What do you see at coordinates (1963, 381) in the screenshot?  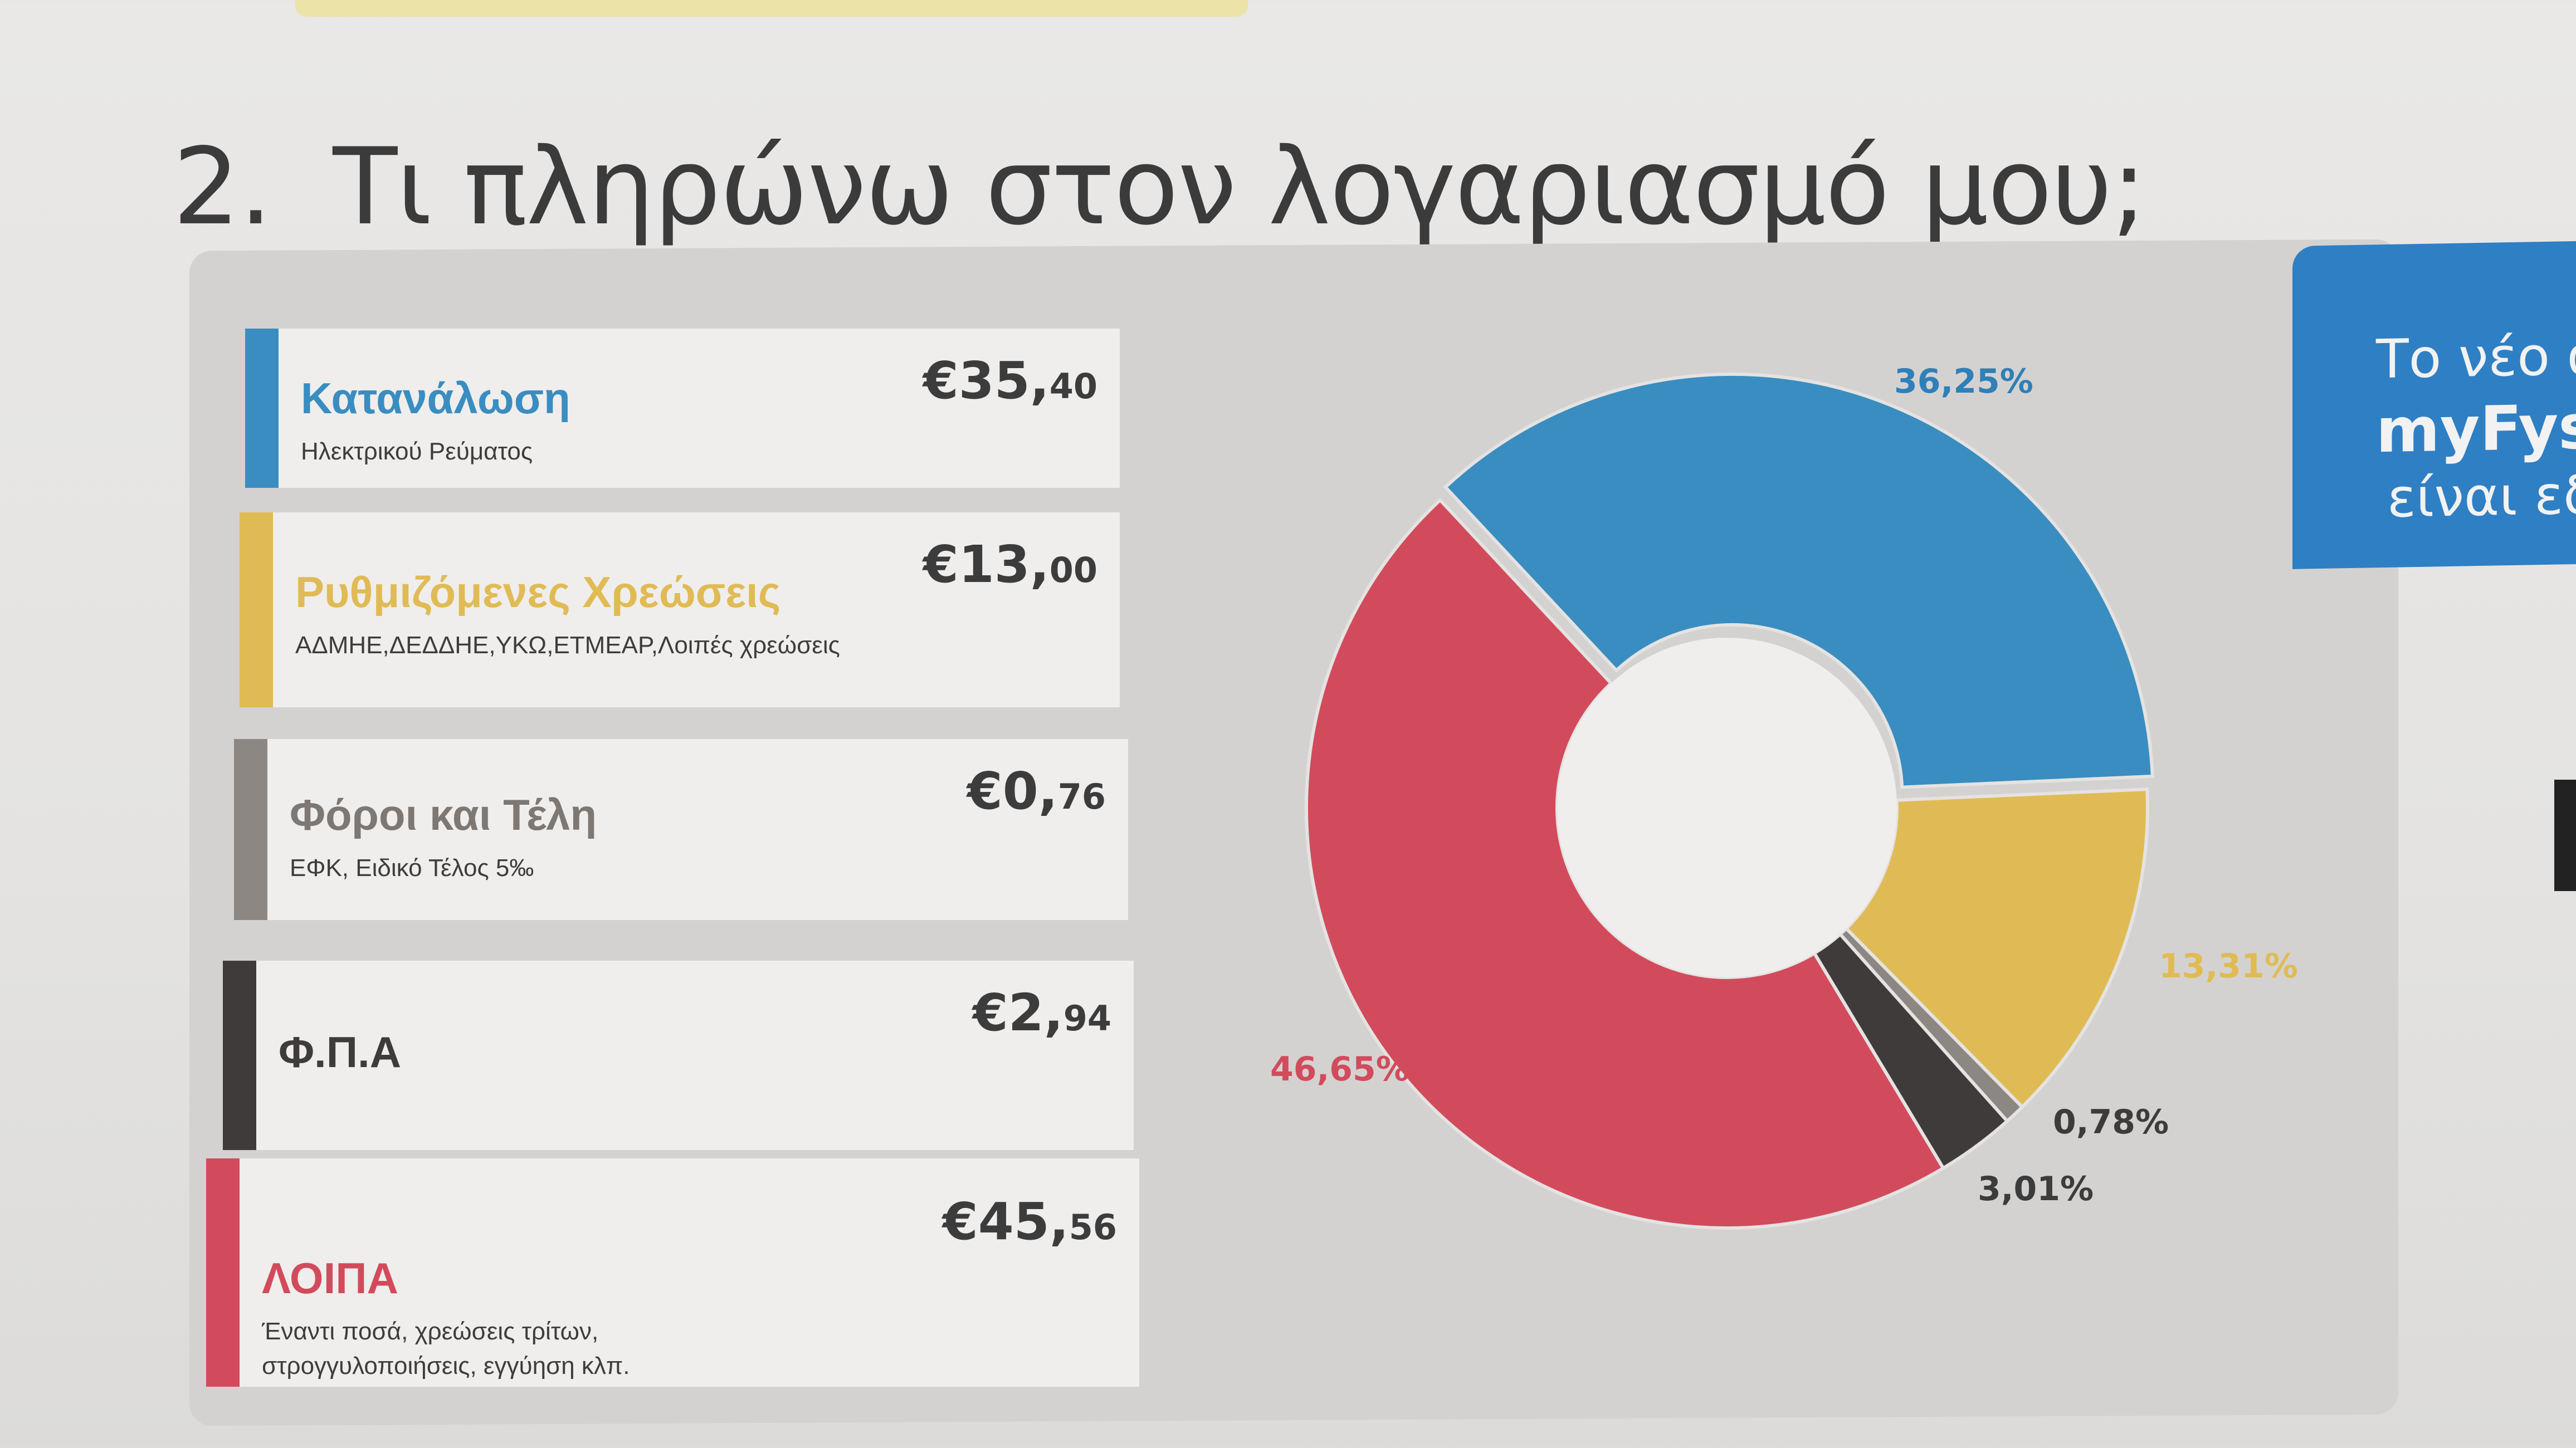 I see `percent-label: 36,25%` at bounding box center [1963, 381].